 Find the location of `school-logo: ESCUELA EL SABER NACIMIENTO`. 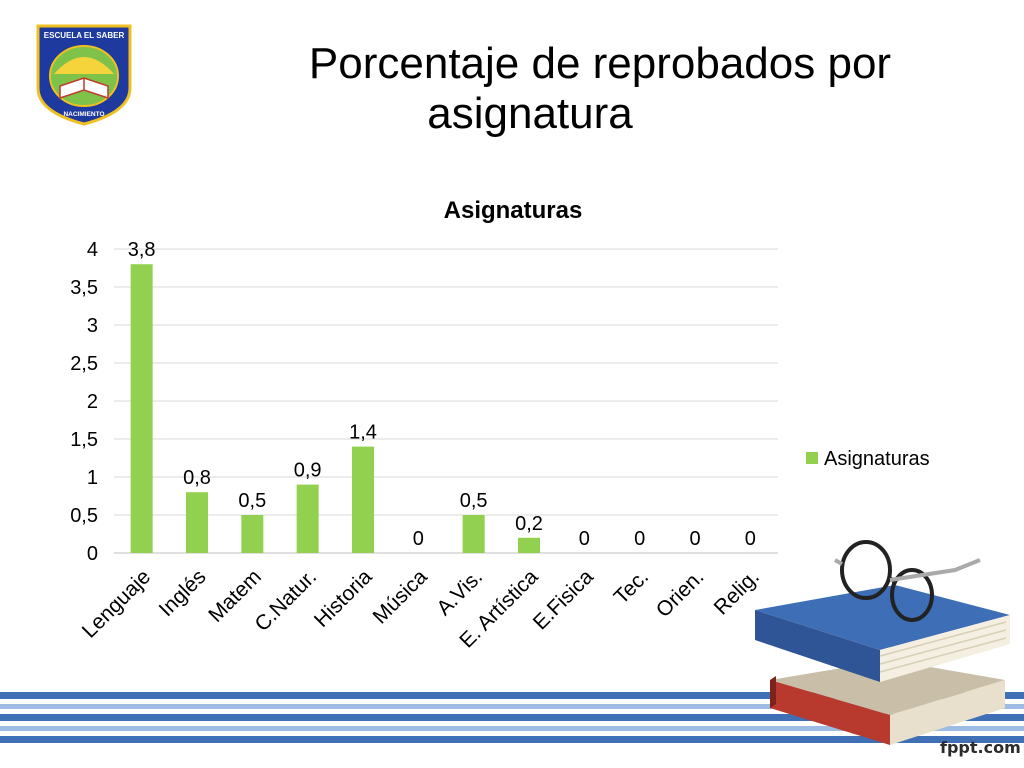

school-logo: ESCUELA EL SABER NACIMIENTO is located at coordinates (84, 75).